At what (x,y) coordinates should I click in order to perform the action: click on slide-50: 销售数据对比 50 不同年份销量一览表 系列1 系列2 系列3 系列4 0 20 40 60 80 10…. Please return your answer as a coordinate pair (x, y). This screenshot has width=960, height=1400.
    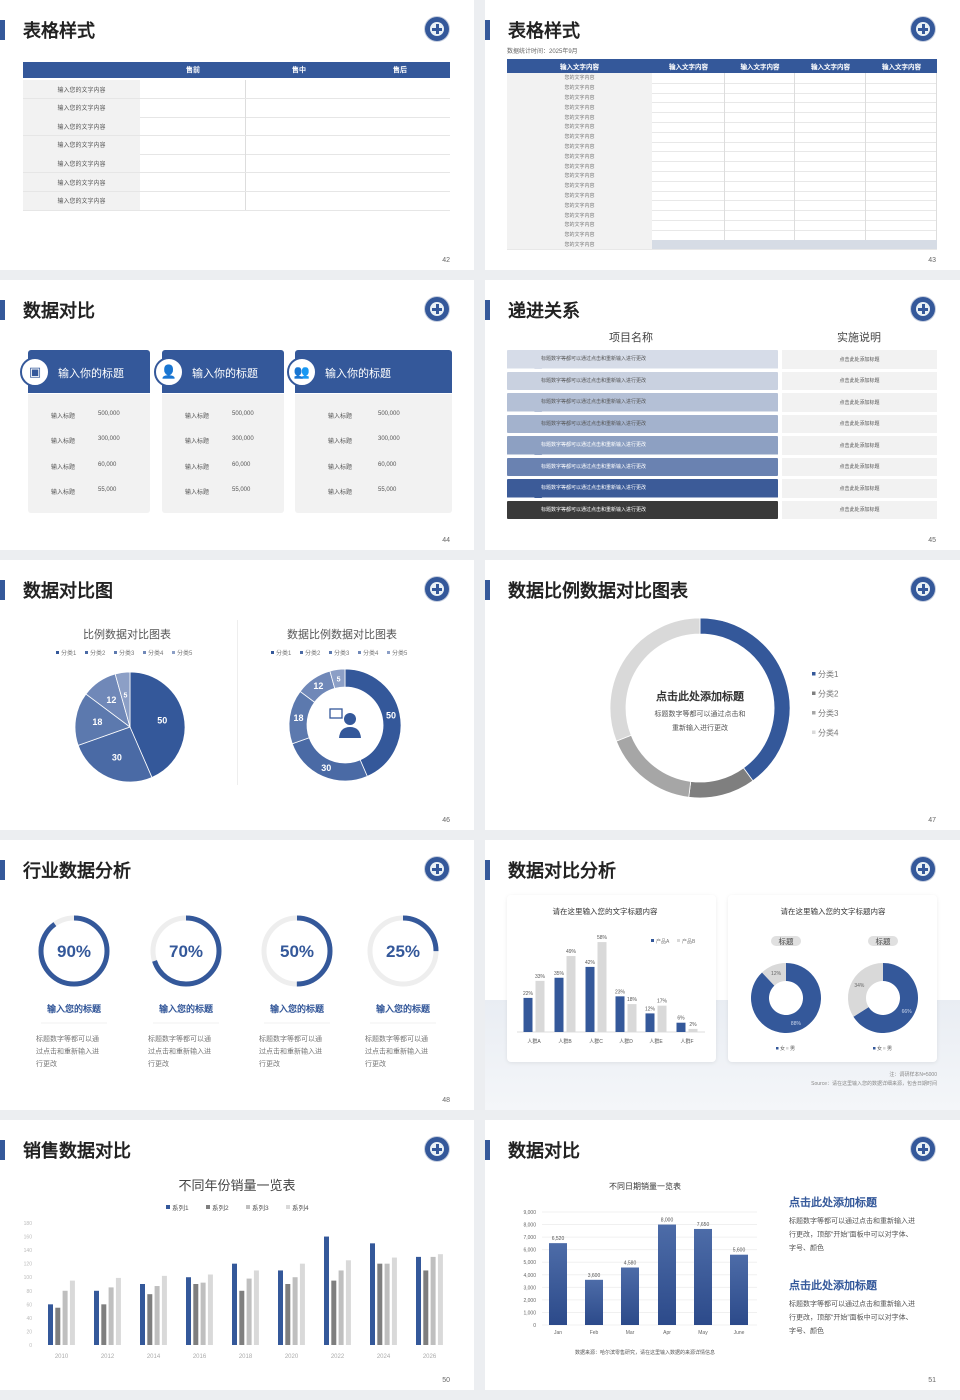
    Looking at the image, I should click on (237, 1255).